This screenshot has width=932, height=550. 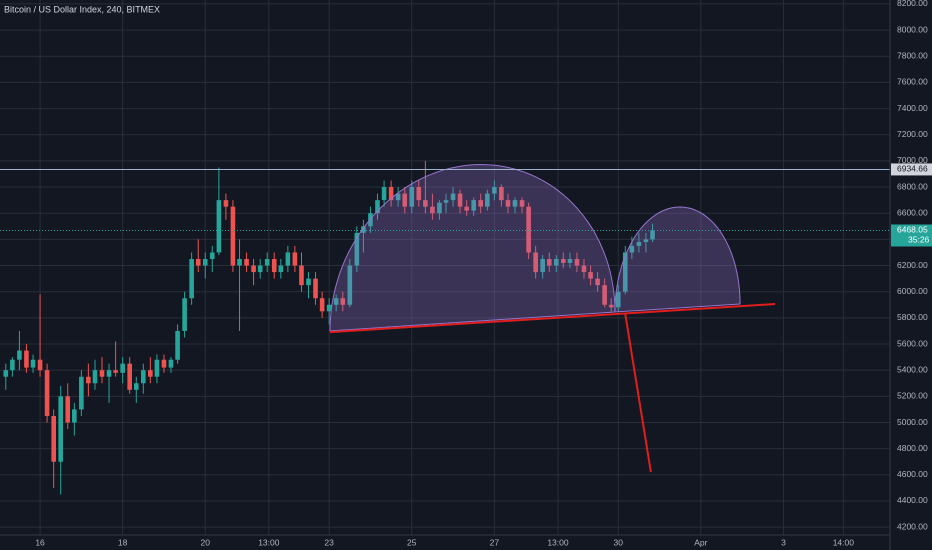 I want to click on x-tick-label: 25, so click(x=412, y=542).